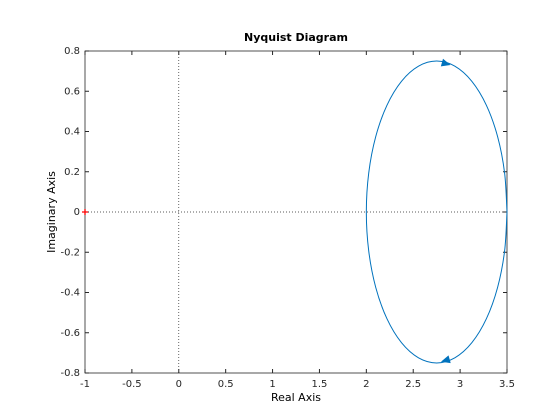 The width and height of the screenshot is (560, 420). I want to click on y-tick-label: 0, so click(77, 212).